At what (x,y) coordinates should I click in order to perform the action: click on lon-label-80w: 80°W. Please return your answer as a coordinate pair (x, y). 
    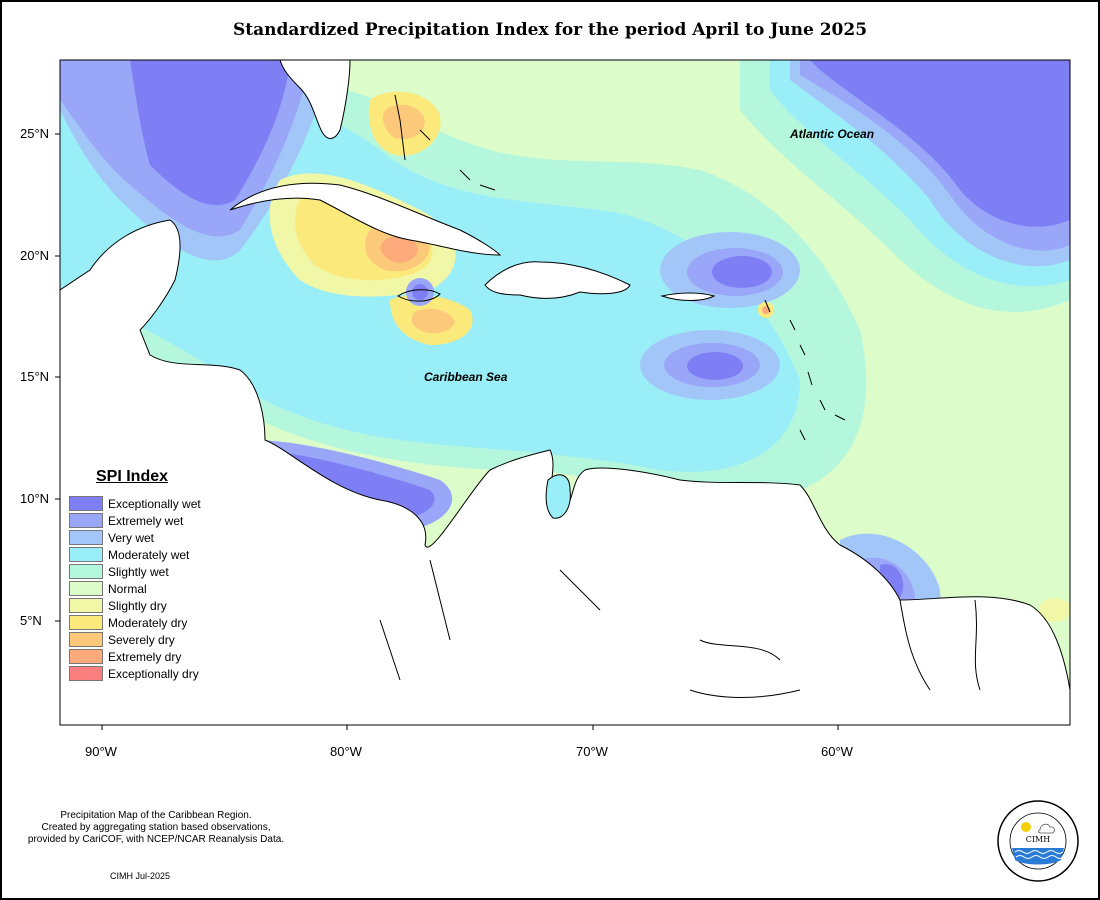
    Looking at the image, I should click on (346, 751).